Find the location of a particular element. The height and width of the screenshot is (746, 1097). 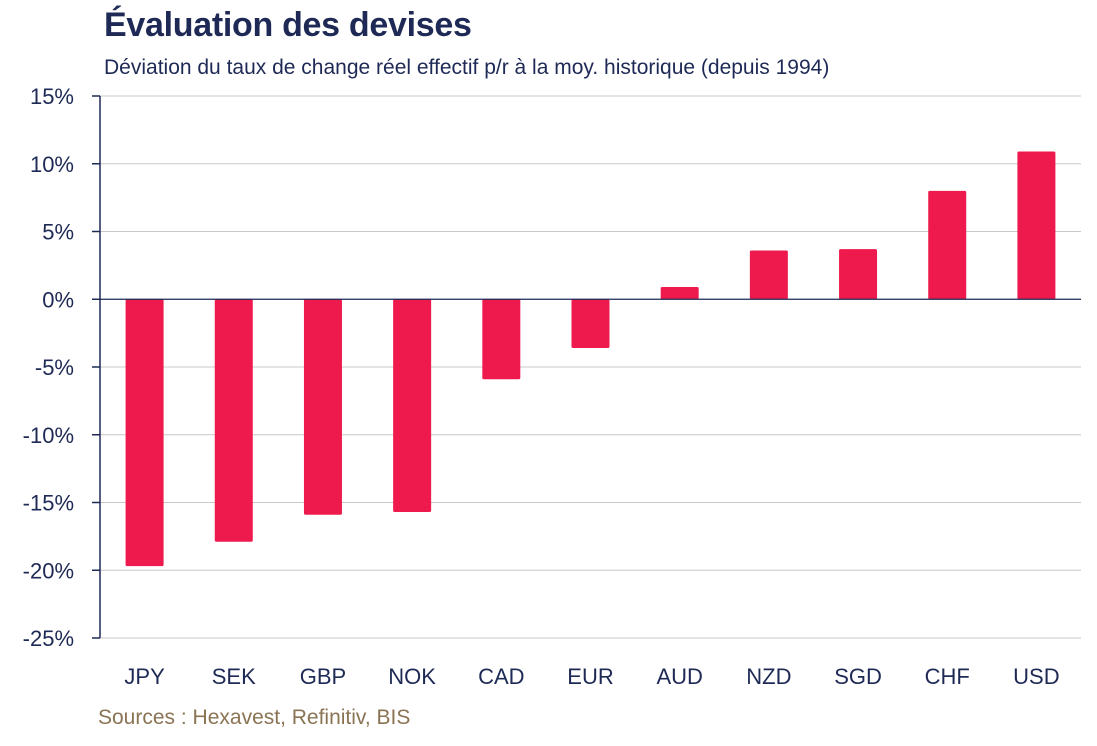

bar-nok is located at coordinates (412, 405).